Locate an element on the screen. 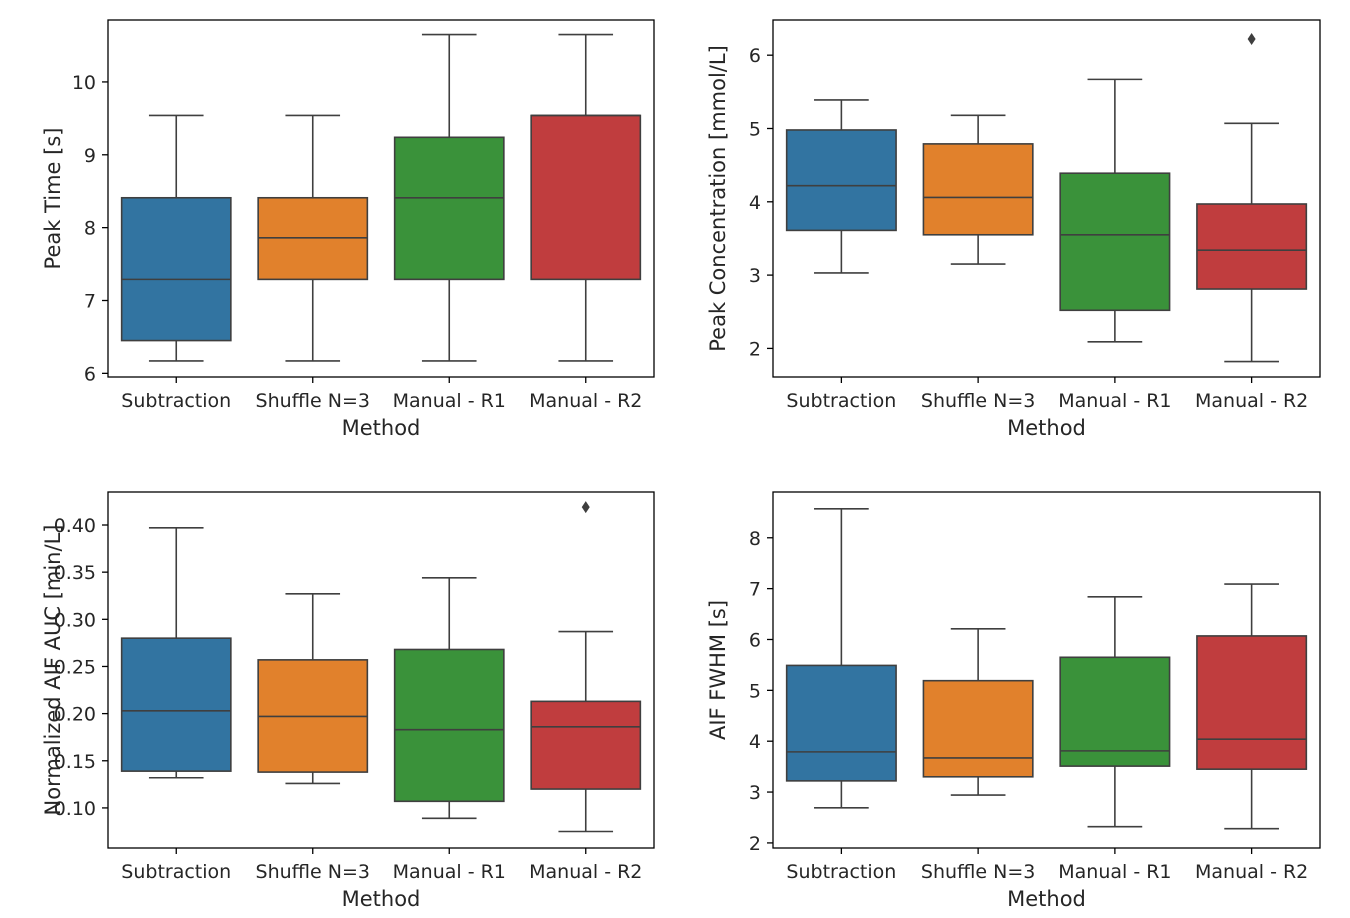 The image size is (1350, 918). y-axis-label: Peak Concentration [mmol/L] is located at coordinates (718, 198).